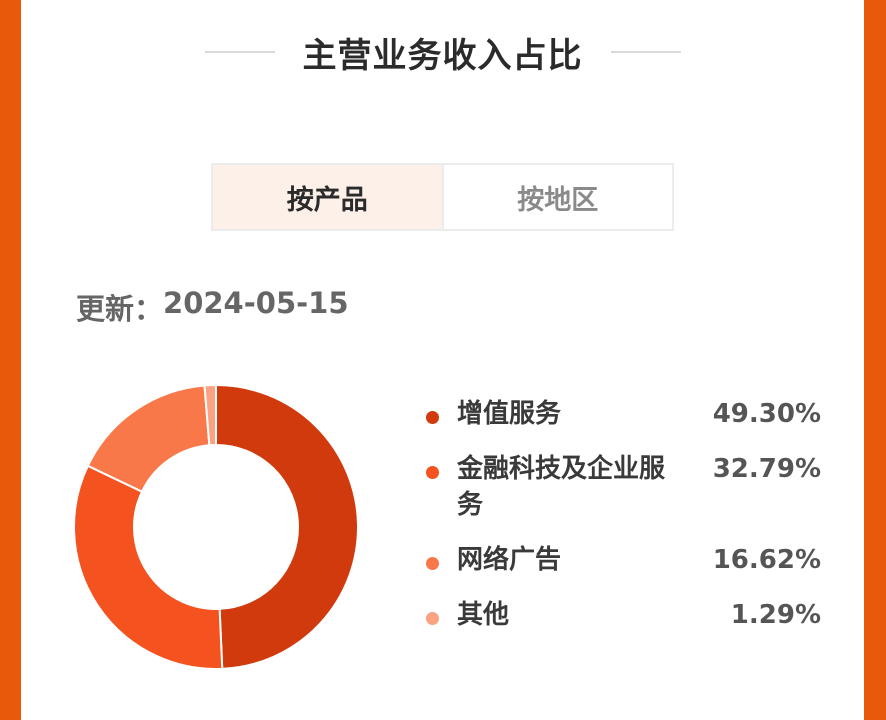 The image size is (886, 720). I want to click on segment-control: 按产品 按地区, so click(442, 197).